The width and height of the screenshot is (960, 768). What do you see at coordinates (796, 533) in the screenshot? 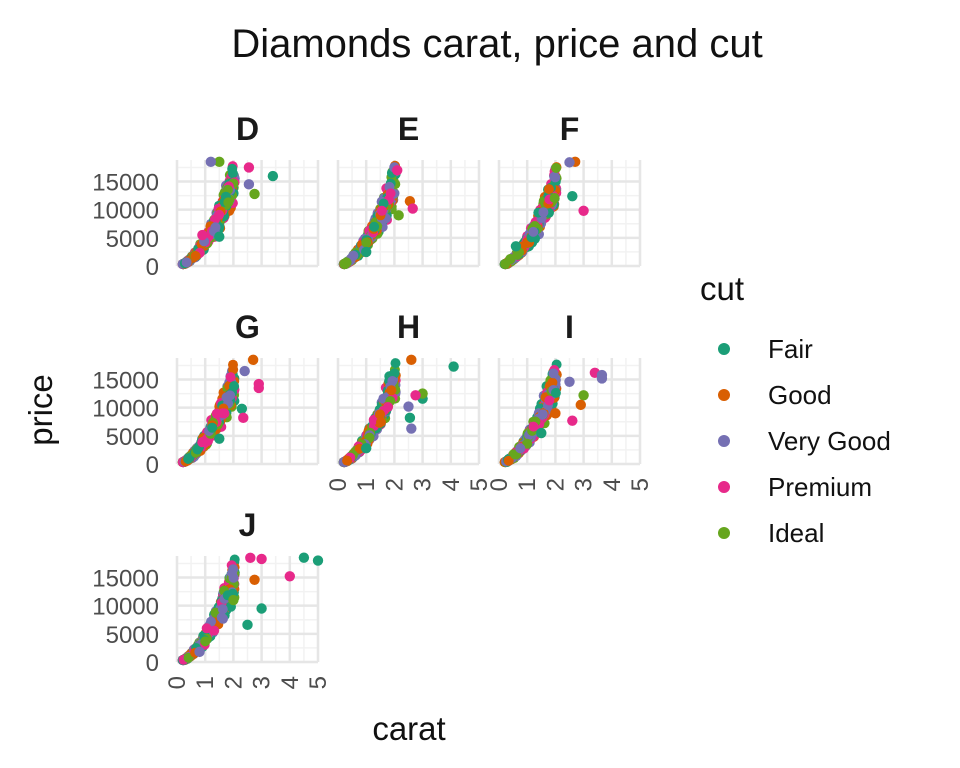
I see `legend-label: Ideal` at bounding box center [796, 533].